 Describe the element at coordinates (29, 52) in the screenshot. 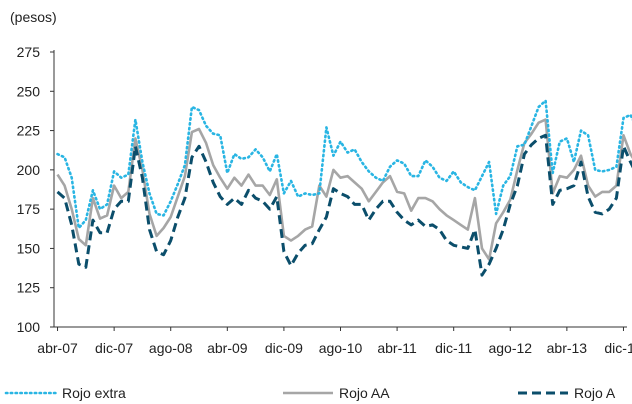

I see `y-tick-label: 275` at that location.